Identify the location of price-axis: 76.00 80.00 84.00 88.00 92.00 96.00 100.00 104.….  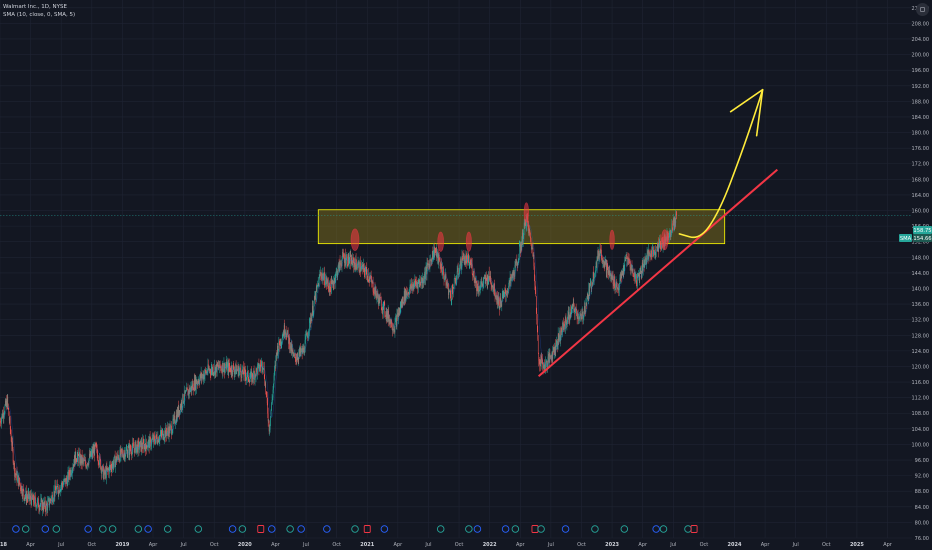
(921, 274).